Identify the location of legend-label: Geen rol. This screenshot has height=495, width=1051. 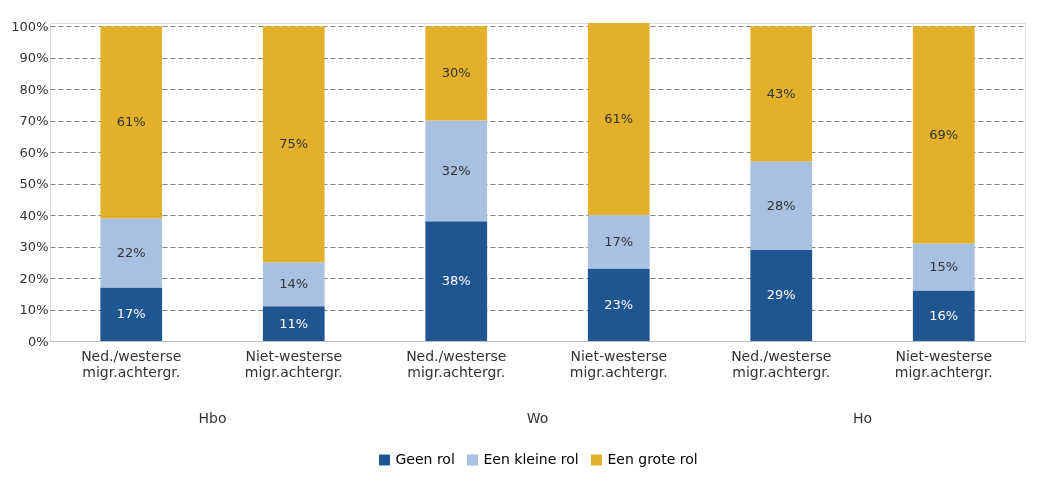
(425, 459).